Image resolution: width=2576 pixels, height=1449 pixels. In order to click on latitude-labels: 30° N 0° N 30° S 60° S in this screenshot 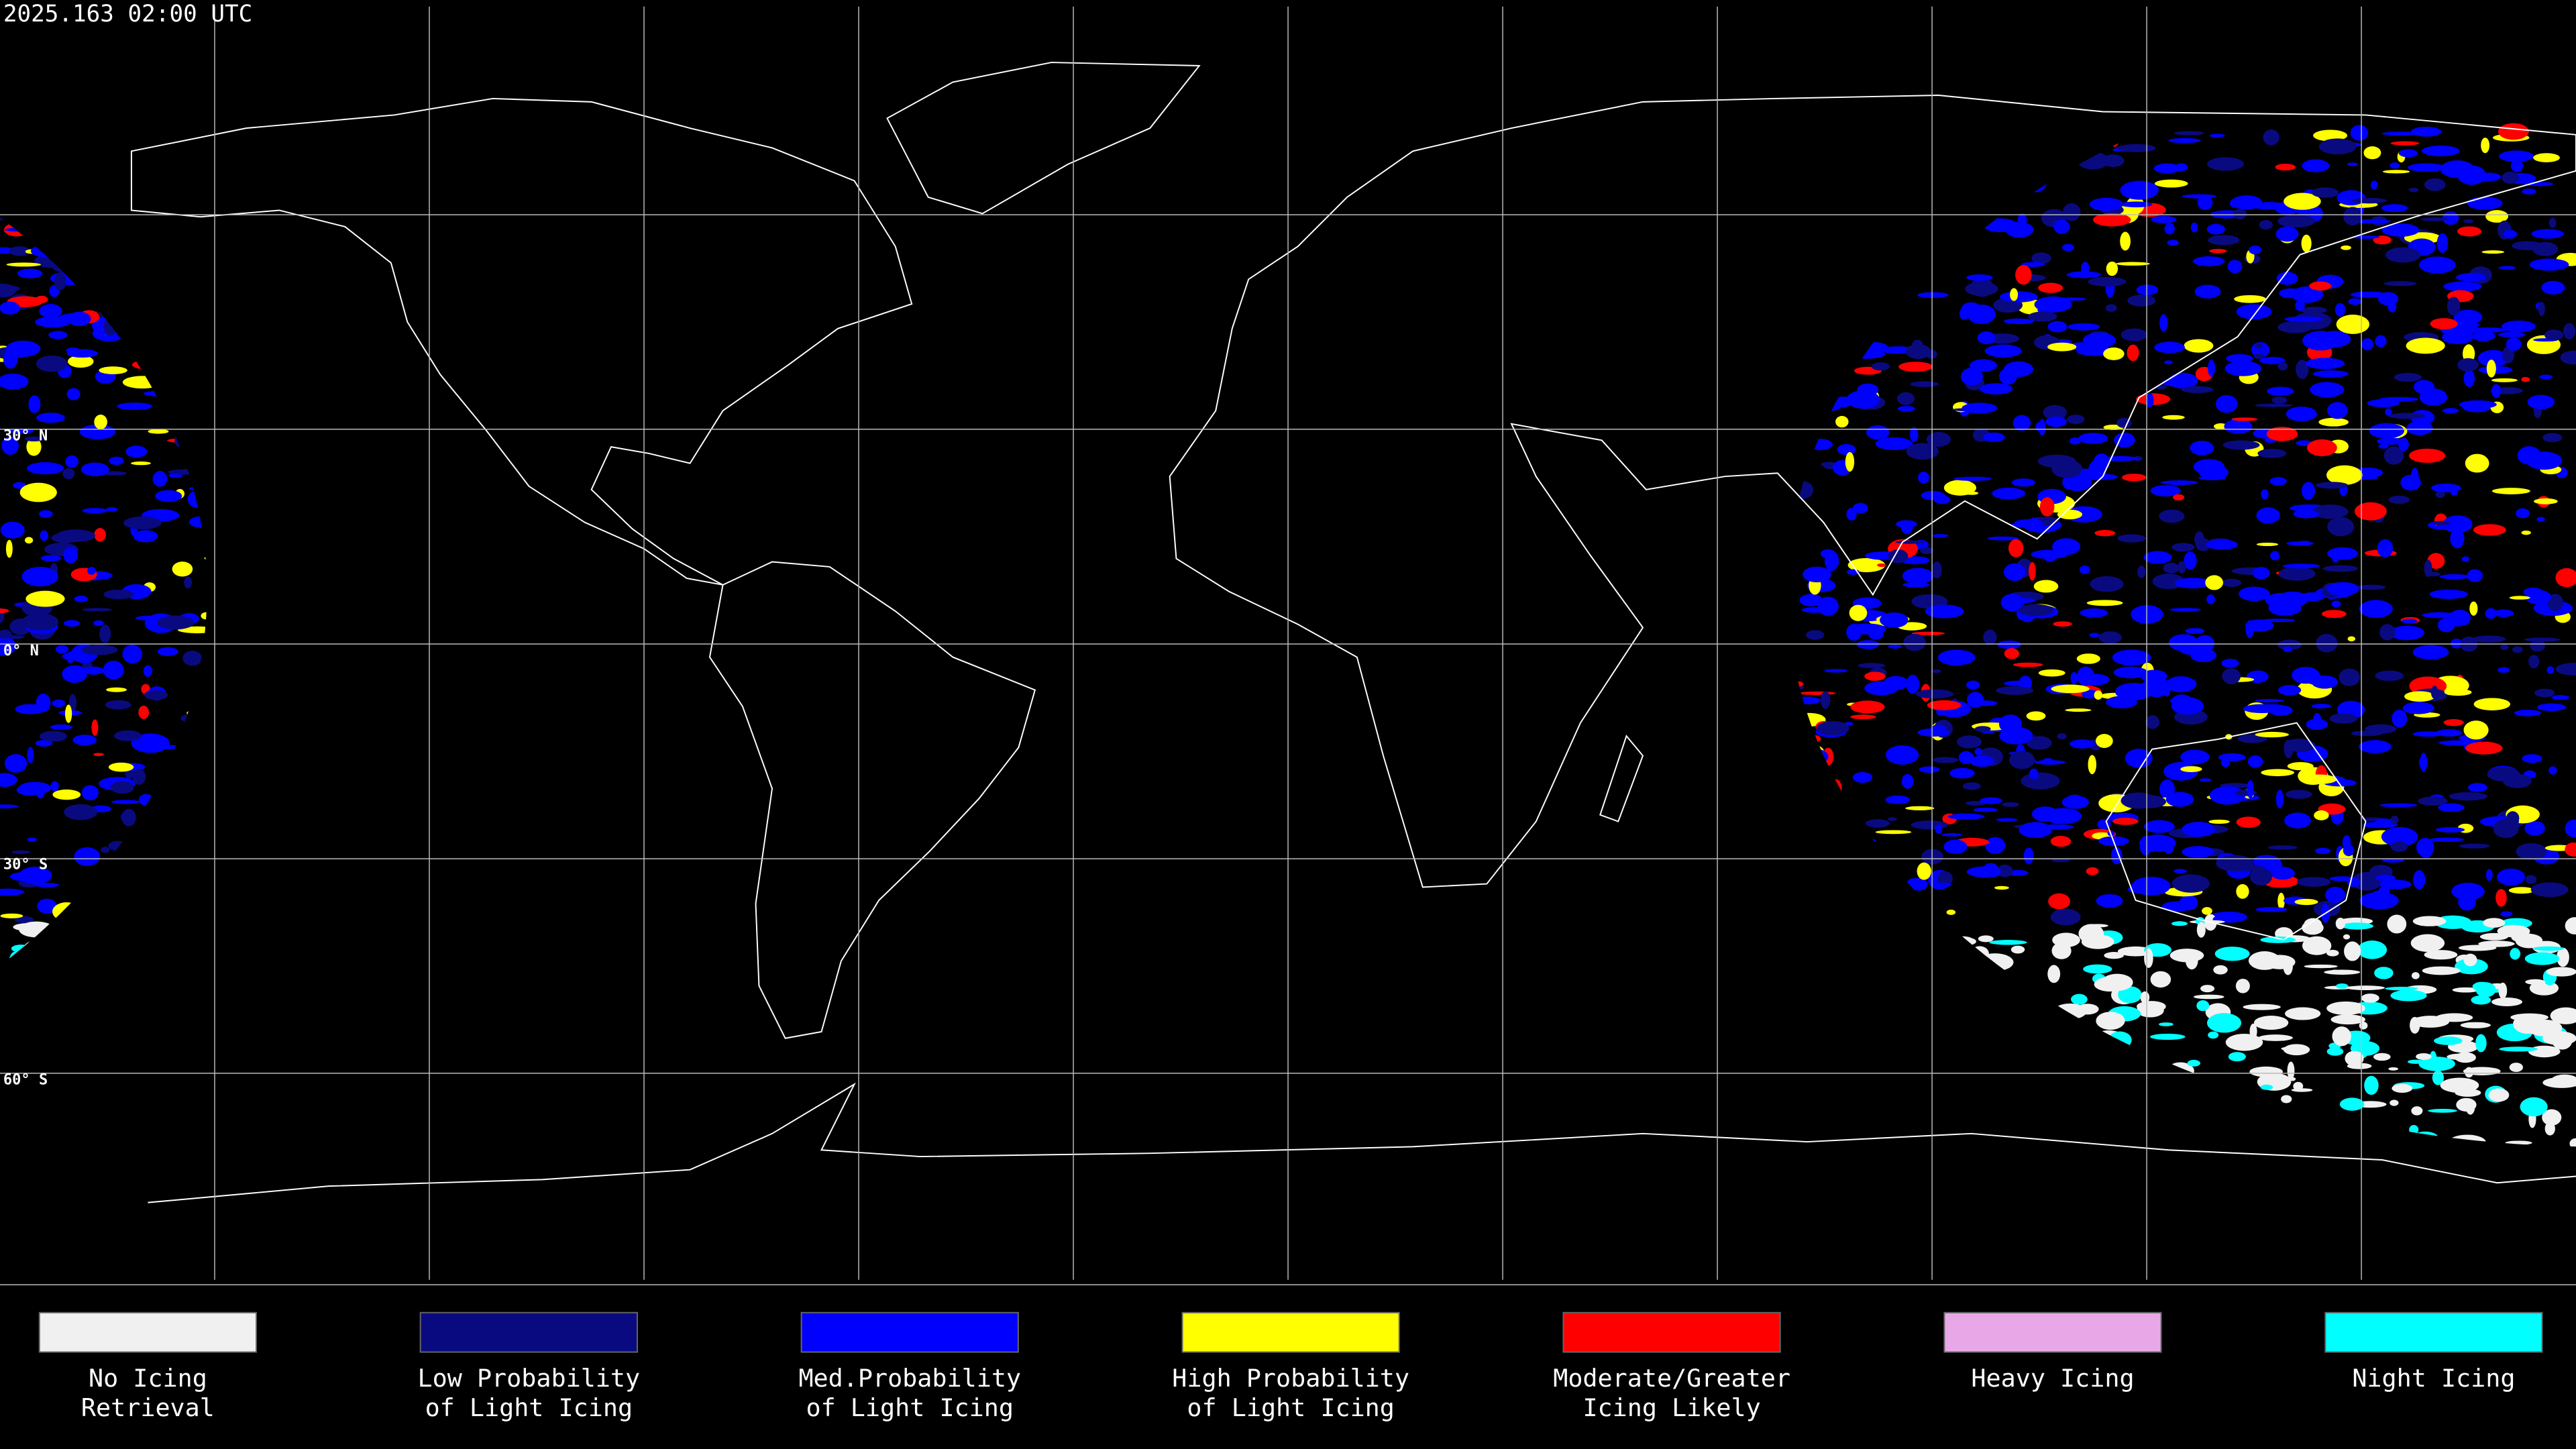, I will do `click(25, 757)`.